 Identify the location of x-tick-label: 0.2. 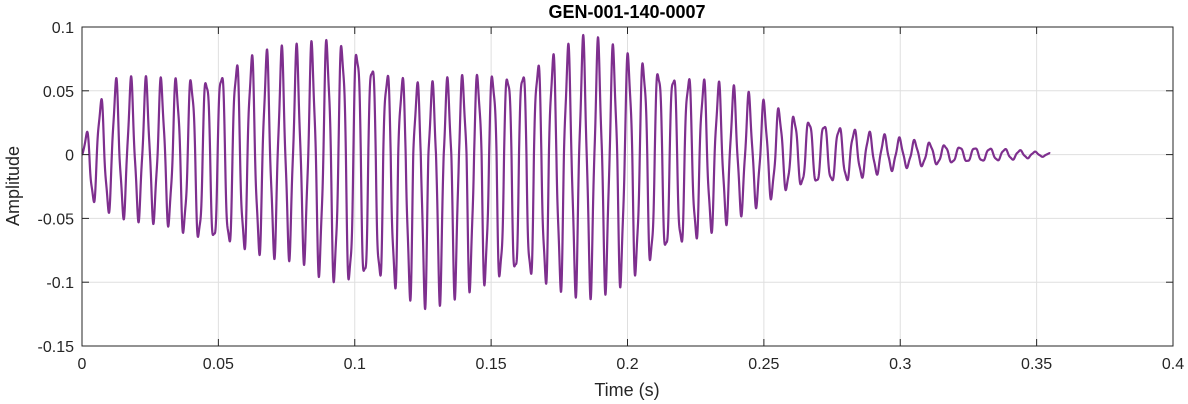
(627, 364).